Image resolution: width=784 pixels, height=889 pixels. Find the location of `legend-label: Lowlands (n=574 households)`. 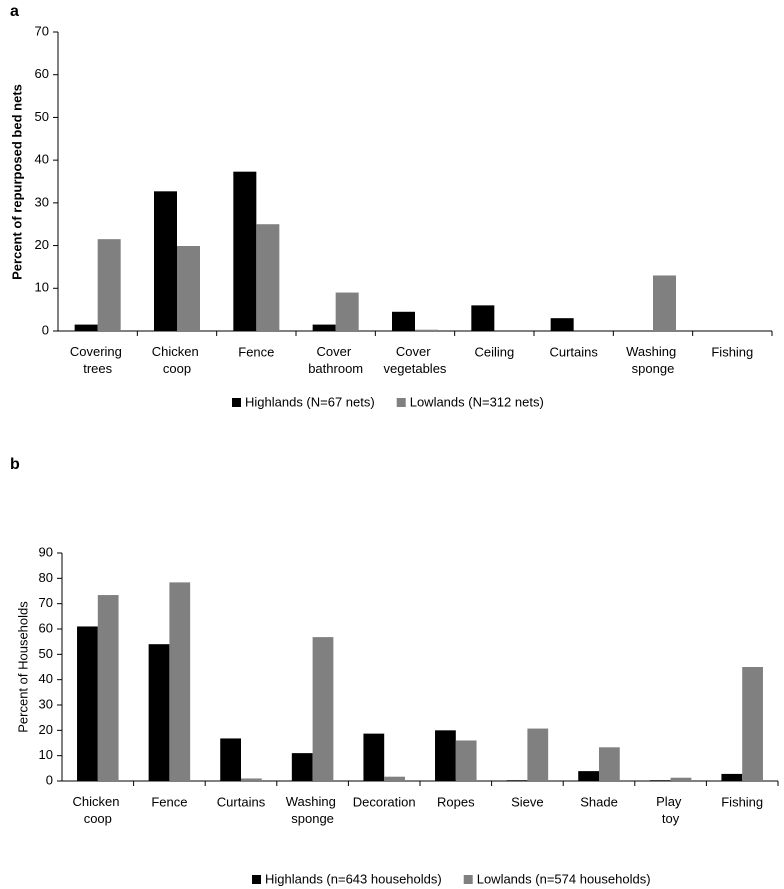

legend-label: Lowlands (n=574 households) is located at coordinates (564, 878).